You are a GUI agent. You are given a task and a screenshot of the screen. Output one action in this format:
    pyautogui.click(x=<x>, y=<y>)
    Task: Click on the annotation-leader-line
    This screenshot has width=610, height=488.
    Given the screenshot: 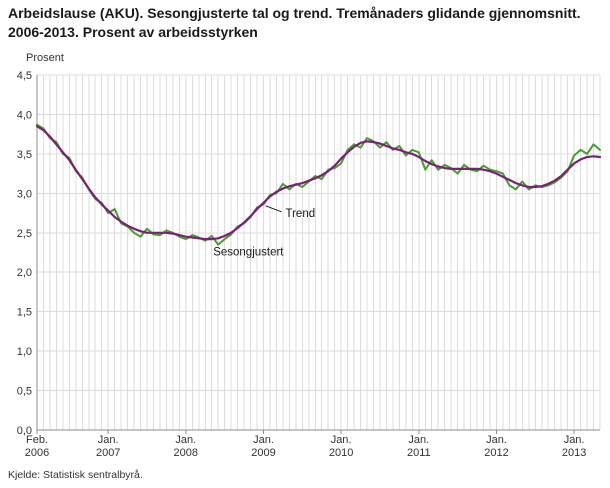 What is the action you would take?
    pyautogui.click(x=273, y=209)
    